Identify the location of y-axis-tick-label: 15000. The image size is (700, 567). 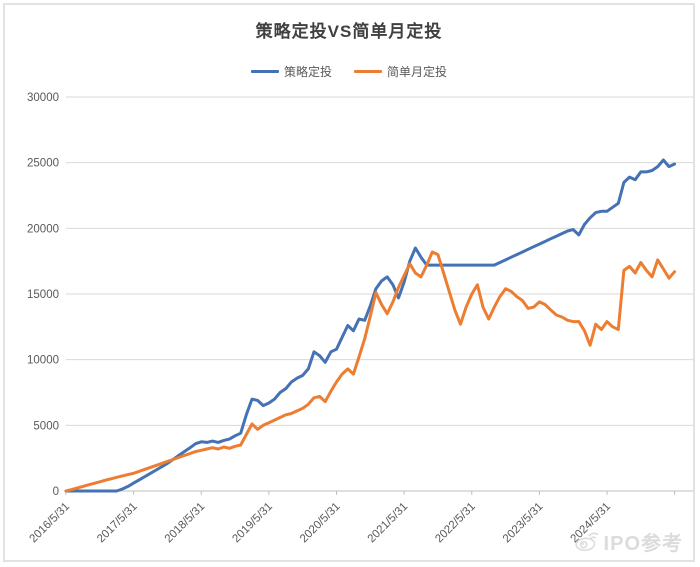
(43, 295).